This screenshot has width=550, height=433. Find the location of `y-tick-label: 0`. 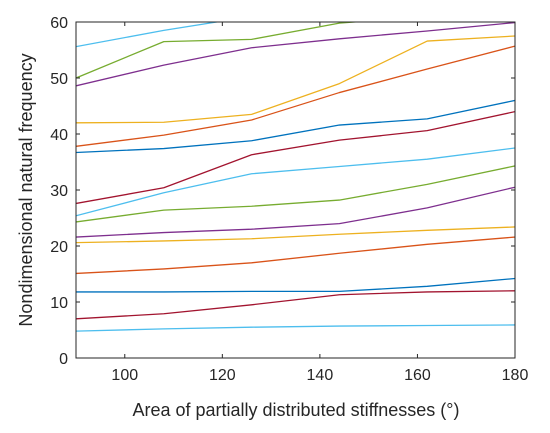

y-tick-label: 0 is located at coordinates (63, 359).